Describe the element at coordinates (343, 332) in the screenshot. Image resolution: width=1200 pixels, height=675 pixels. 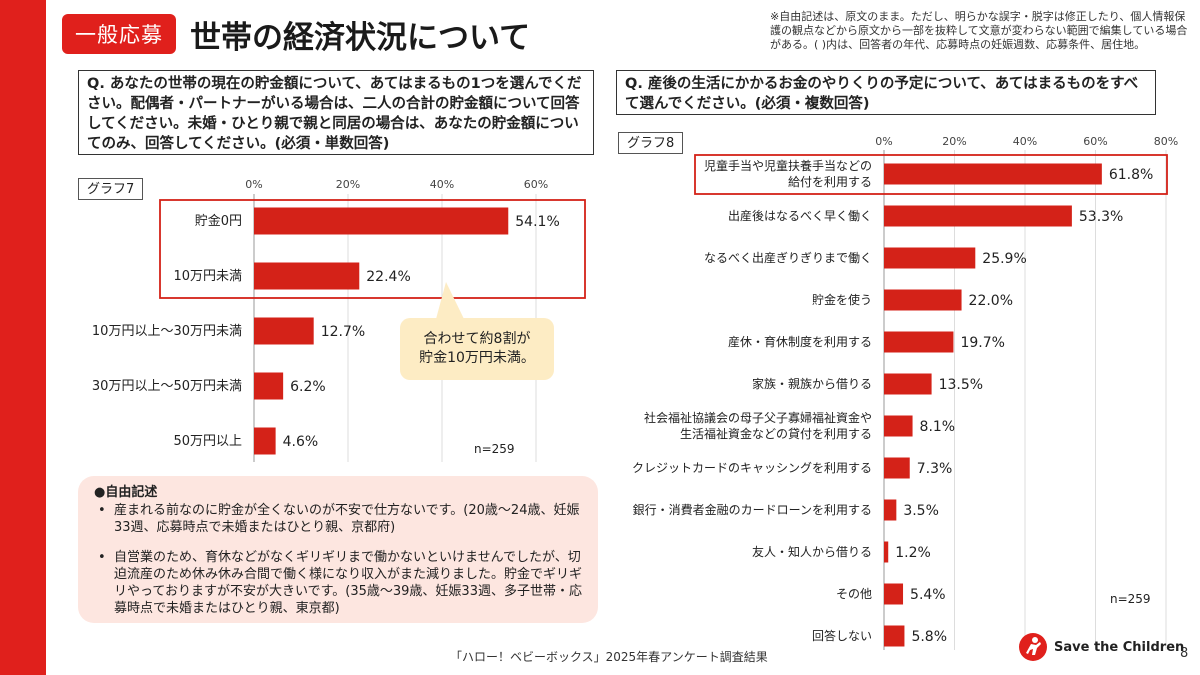
I see `savings-value-label: 12.7%` at that location.